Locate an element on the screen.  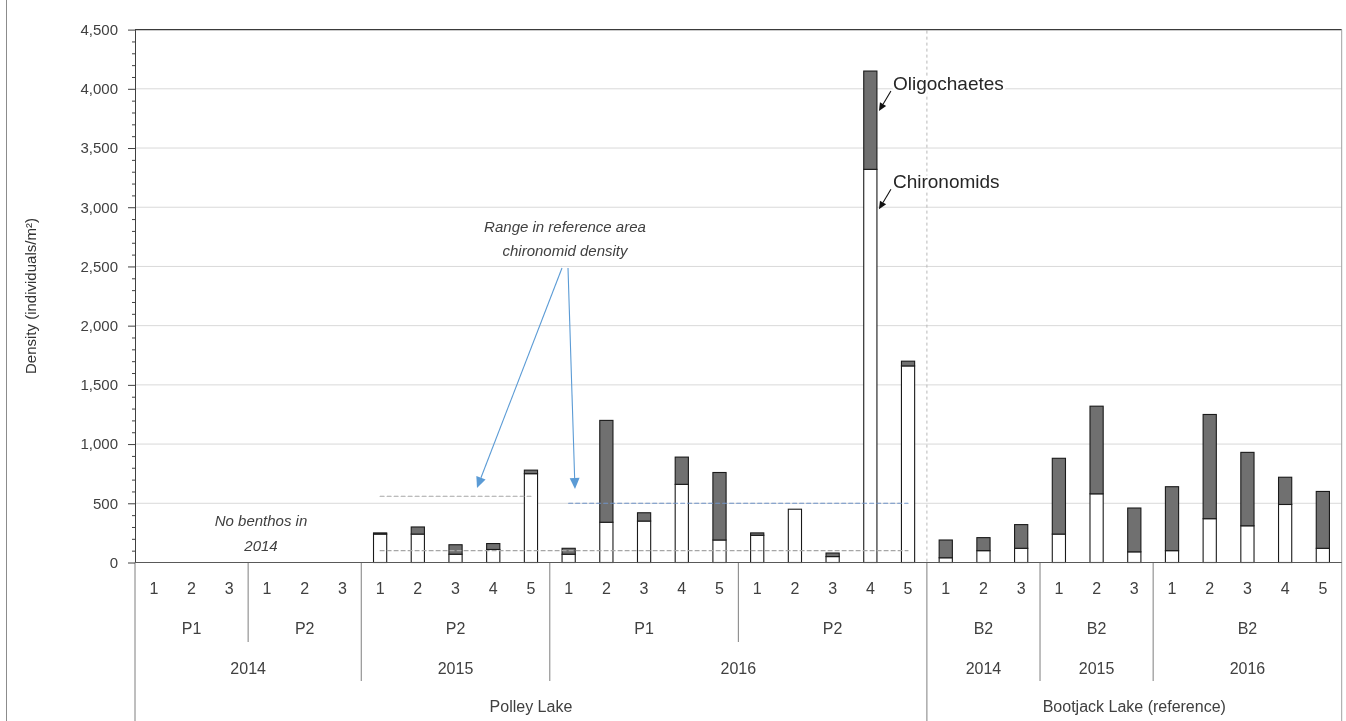
y-tick-label: 0 is located at coordinates (113, 562).